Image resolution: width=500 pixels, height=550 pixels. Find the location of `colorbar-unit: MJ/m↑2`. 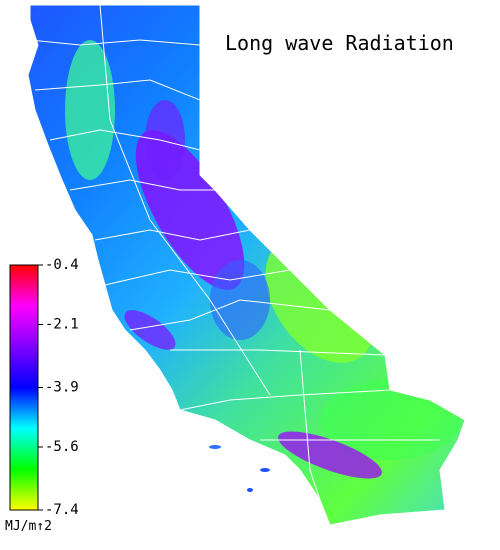

colorbar-unit: MJ/m↑2 is located at coordinates (28, 526).